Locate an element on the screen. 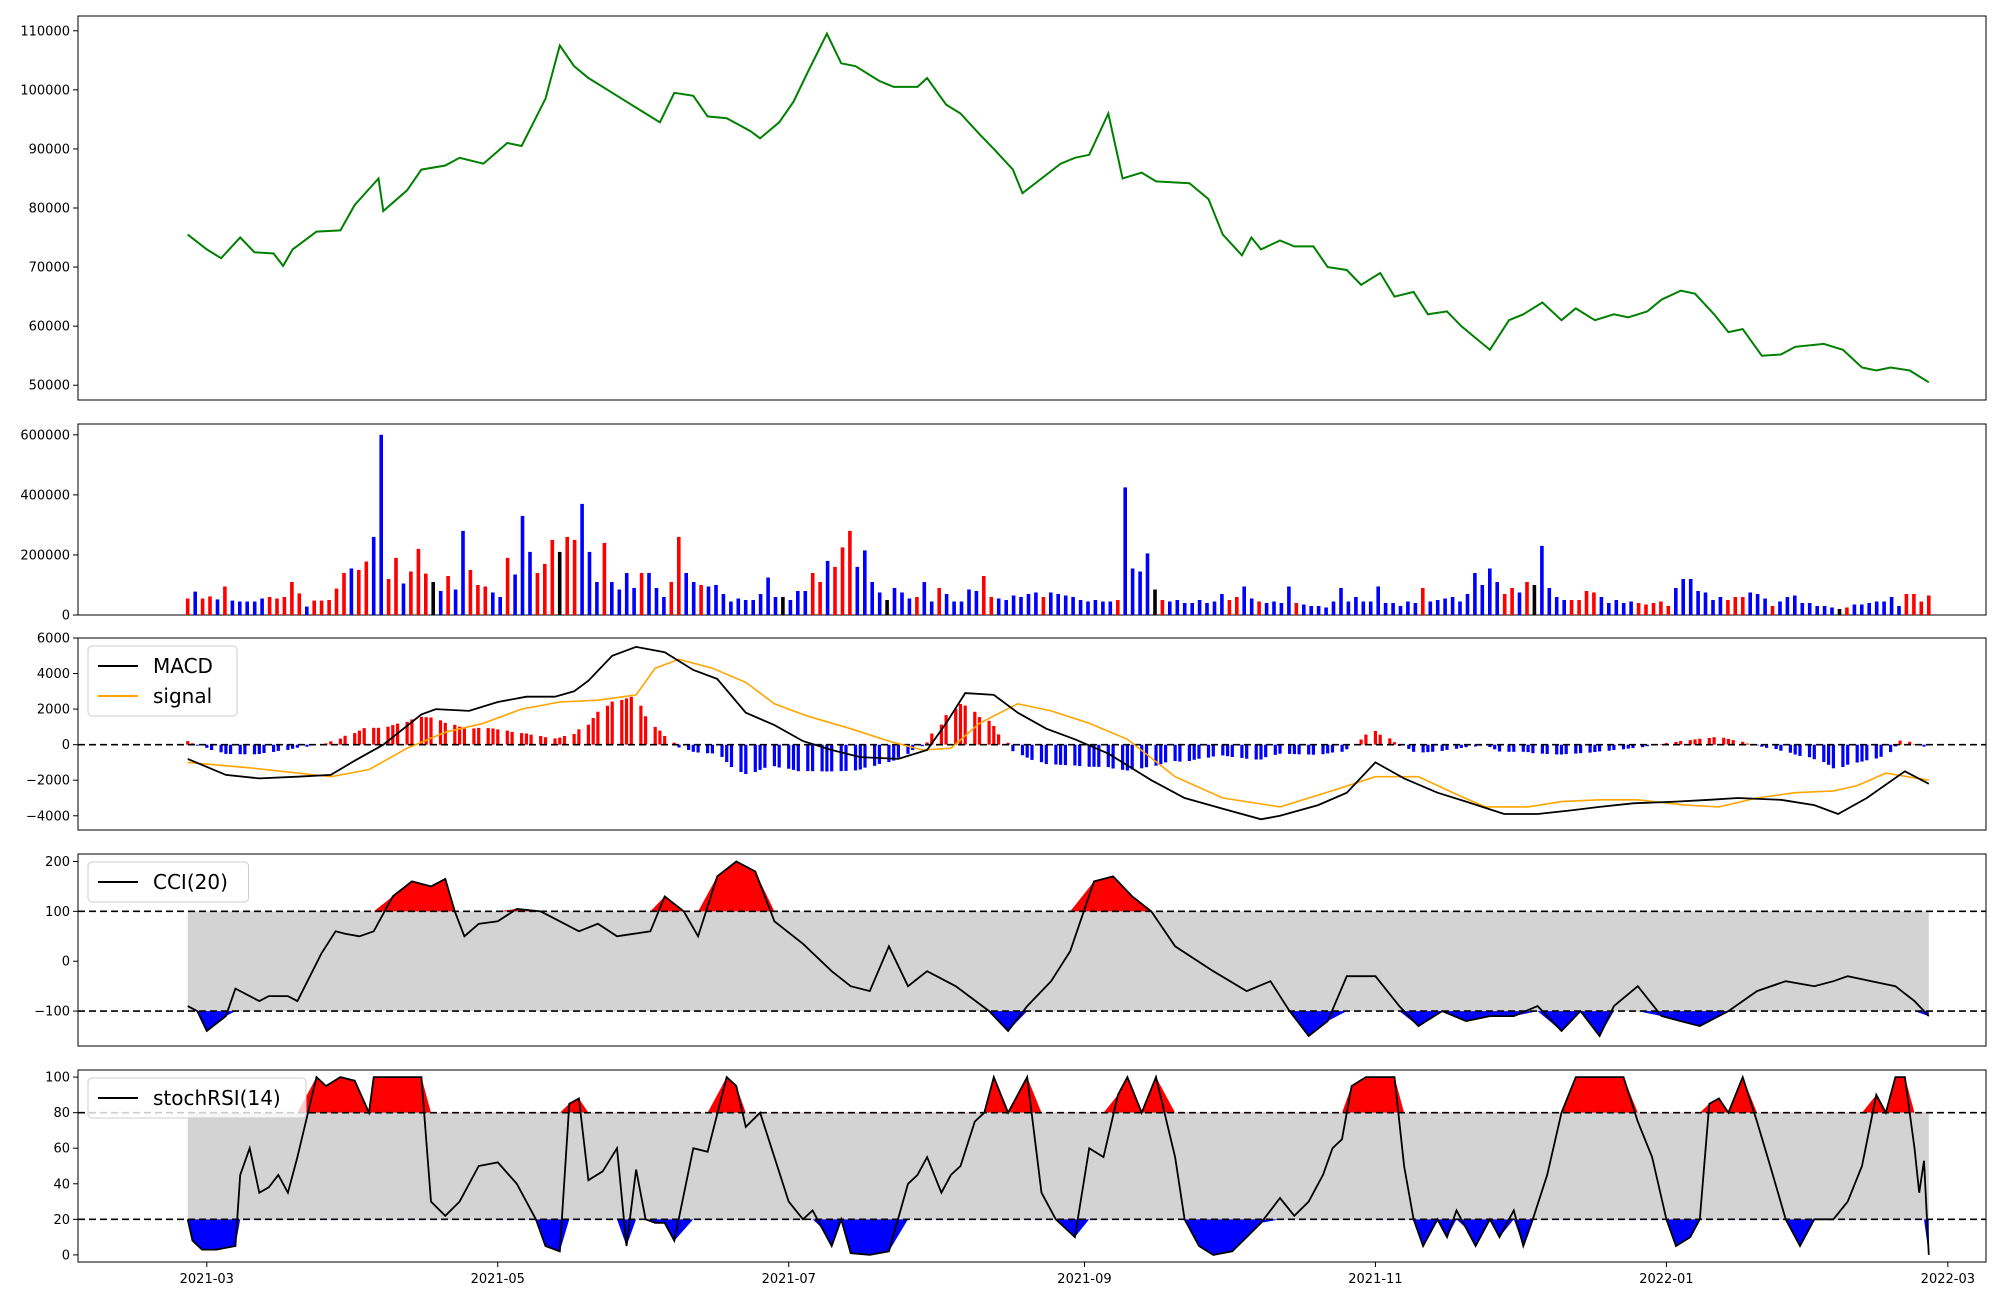 The height and width of the screenshot is (1300, 2000). cci-legend-label: CCI(20) is located at coordinates (190, 882).